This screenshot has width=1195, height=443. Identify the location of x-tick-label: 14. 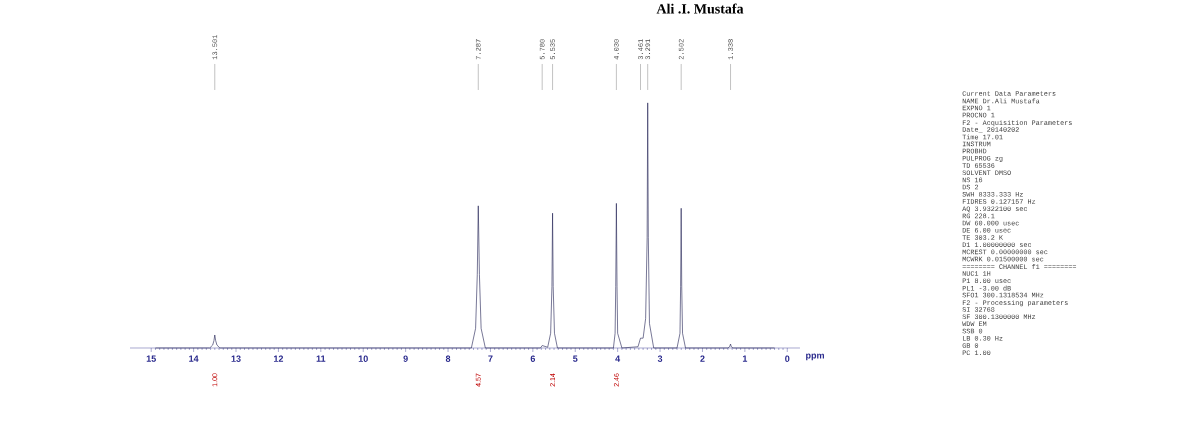
(194, 358).